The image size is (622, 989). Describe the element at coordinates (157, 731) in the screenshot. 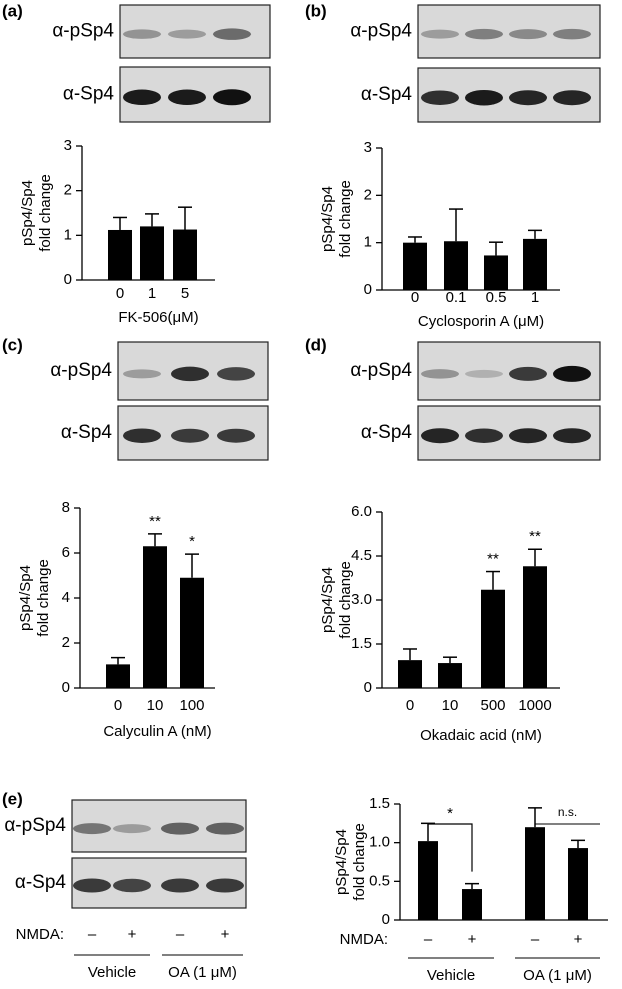

I see `x-axis-label: Calyculin A (nM)` at that location.